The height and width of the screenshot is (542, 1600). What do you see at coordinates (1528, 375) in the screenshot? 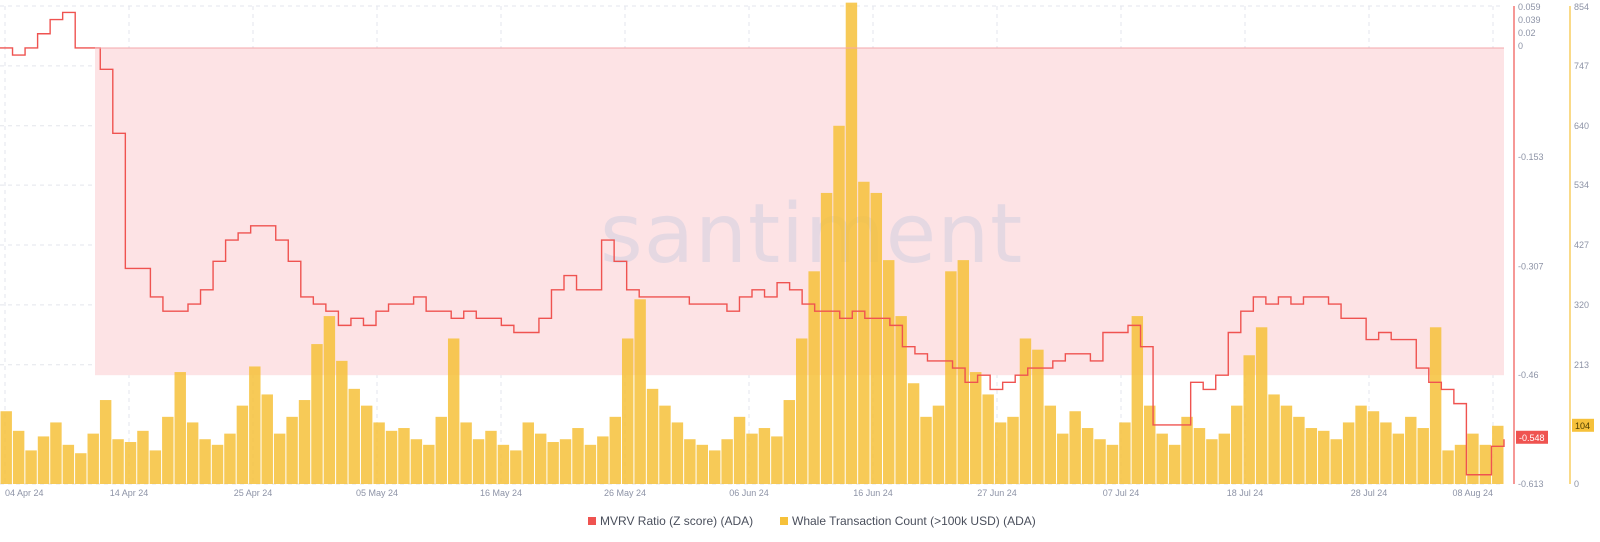
I see `mvrv-tick-label: -0.46` at bounding box center [1528, 375].